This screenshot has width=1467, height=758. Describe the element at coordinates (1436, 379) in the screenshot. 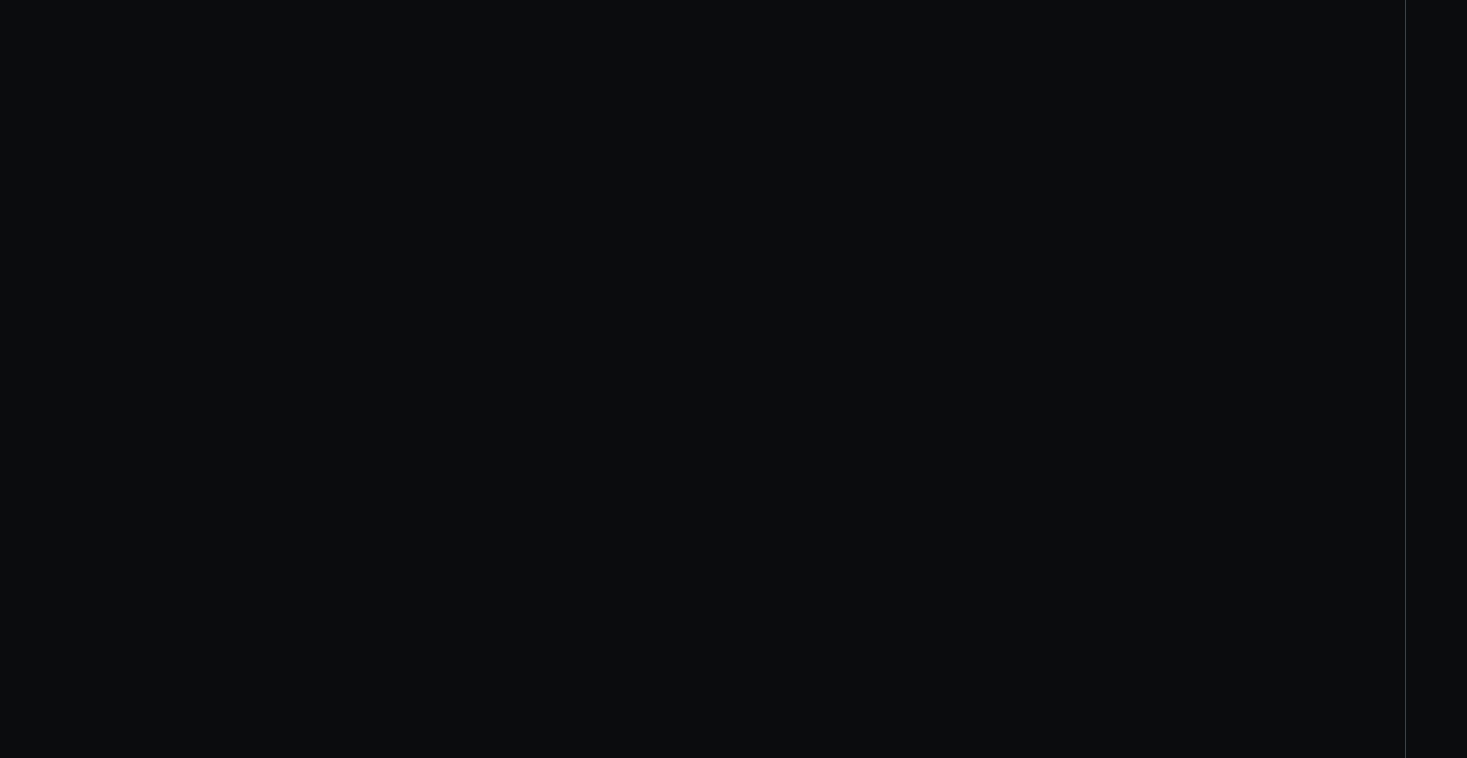

I see `price-axis` at that location.